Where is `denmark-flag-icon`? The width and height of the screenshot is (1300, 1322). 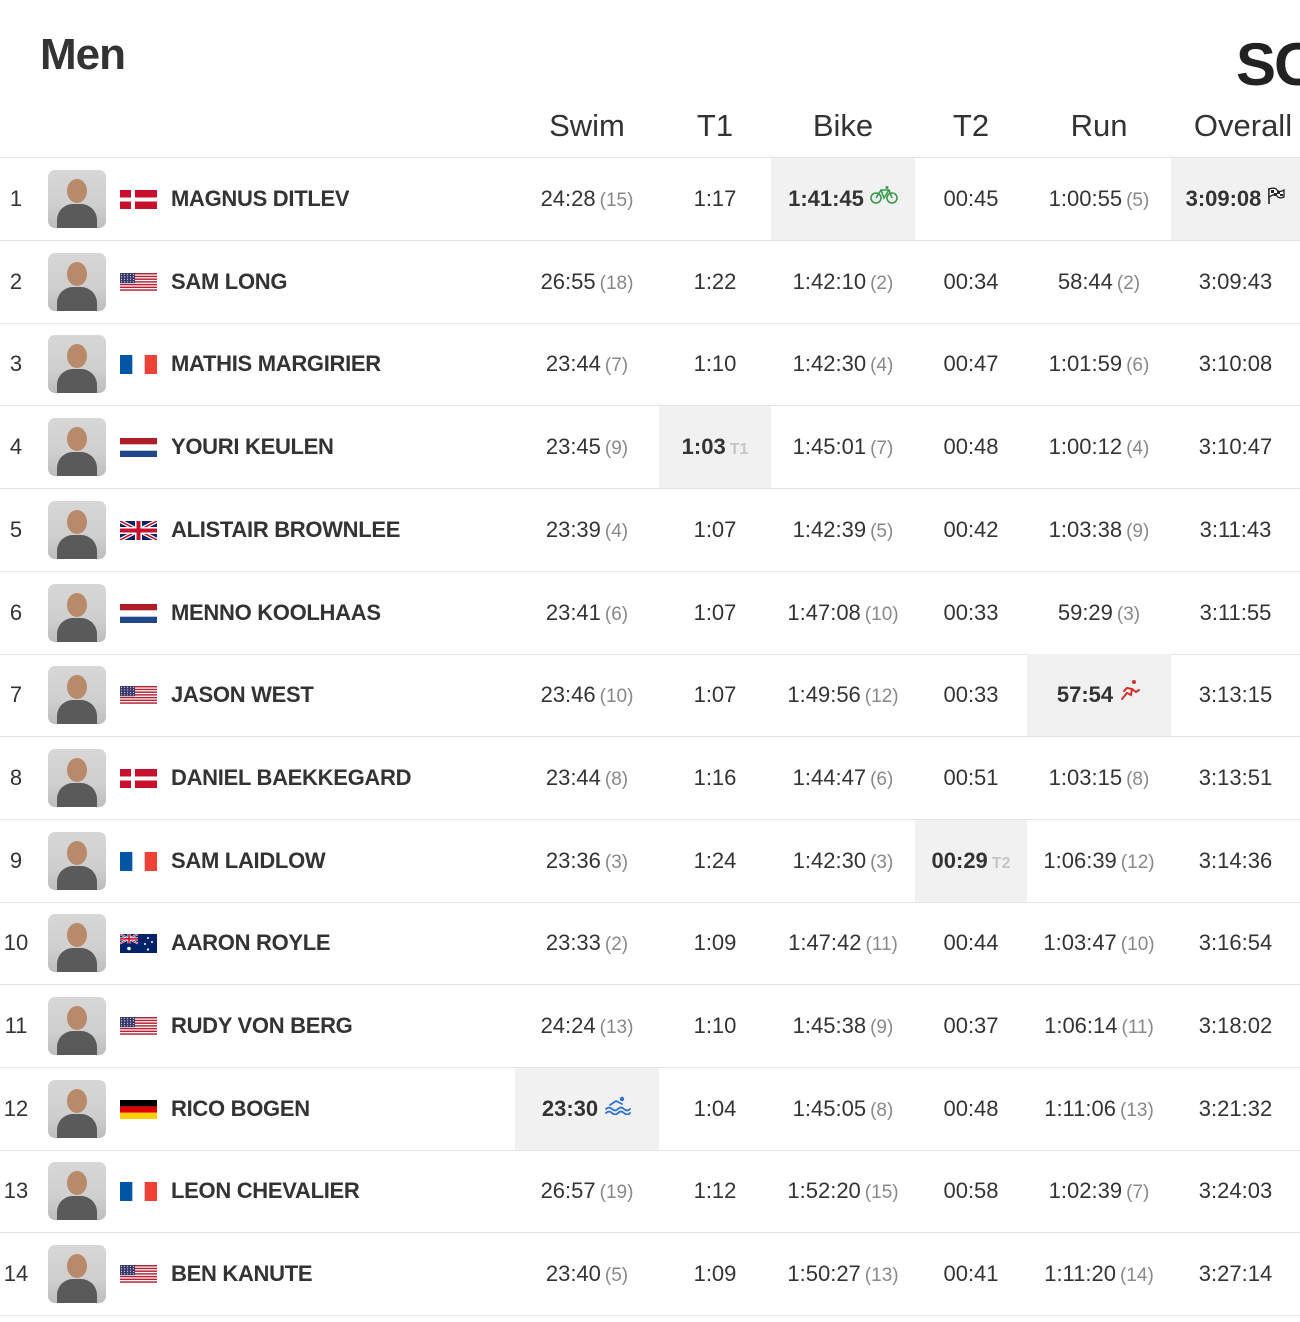 denmark-flag-icon is located at coordinates (138, 778).